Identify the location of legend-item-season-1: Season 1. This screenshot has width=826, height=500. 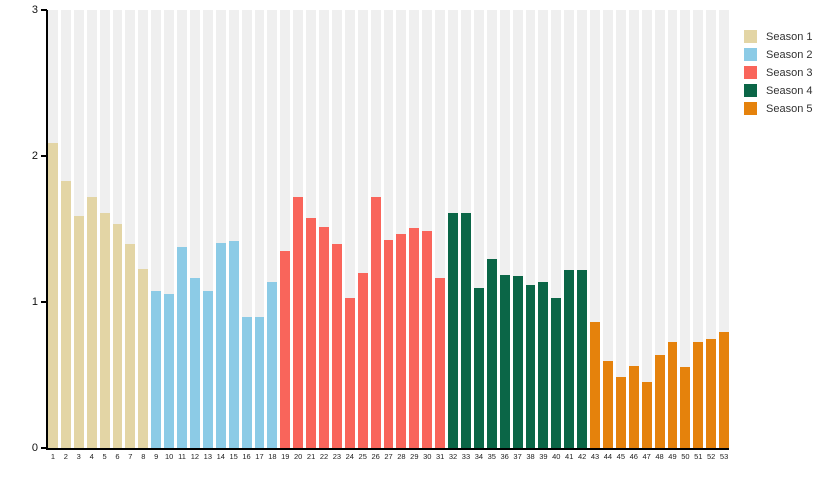
(778, 36).